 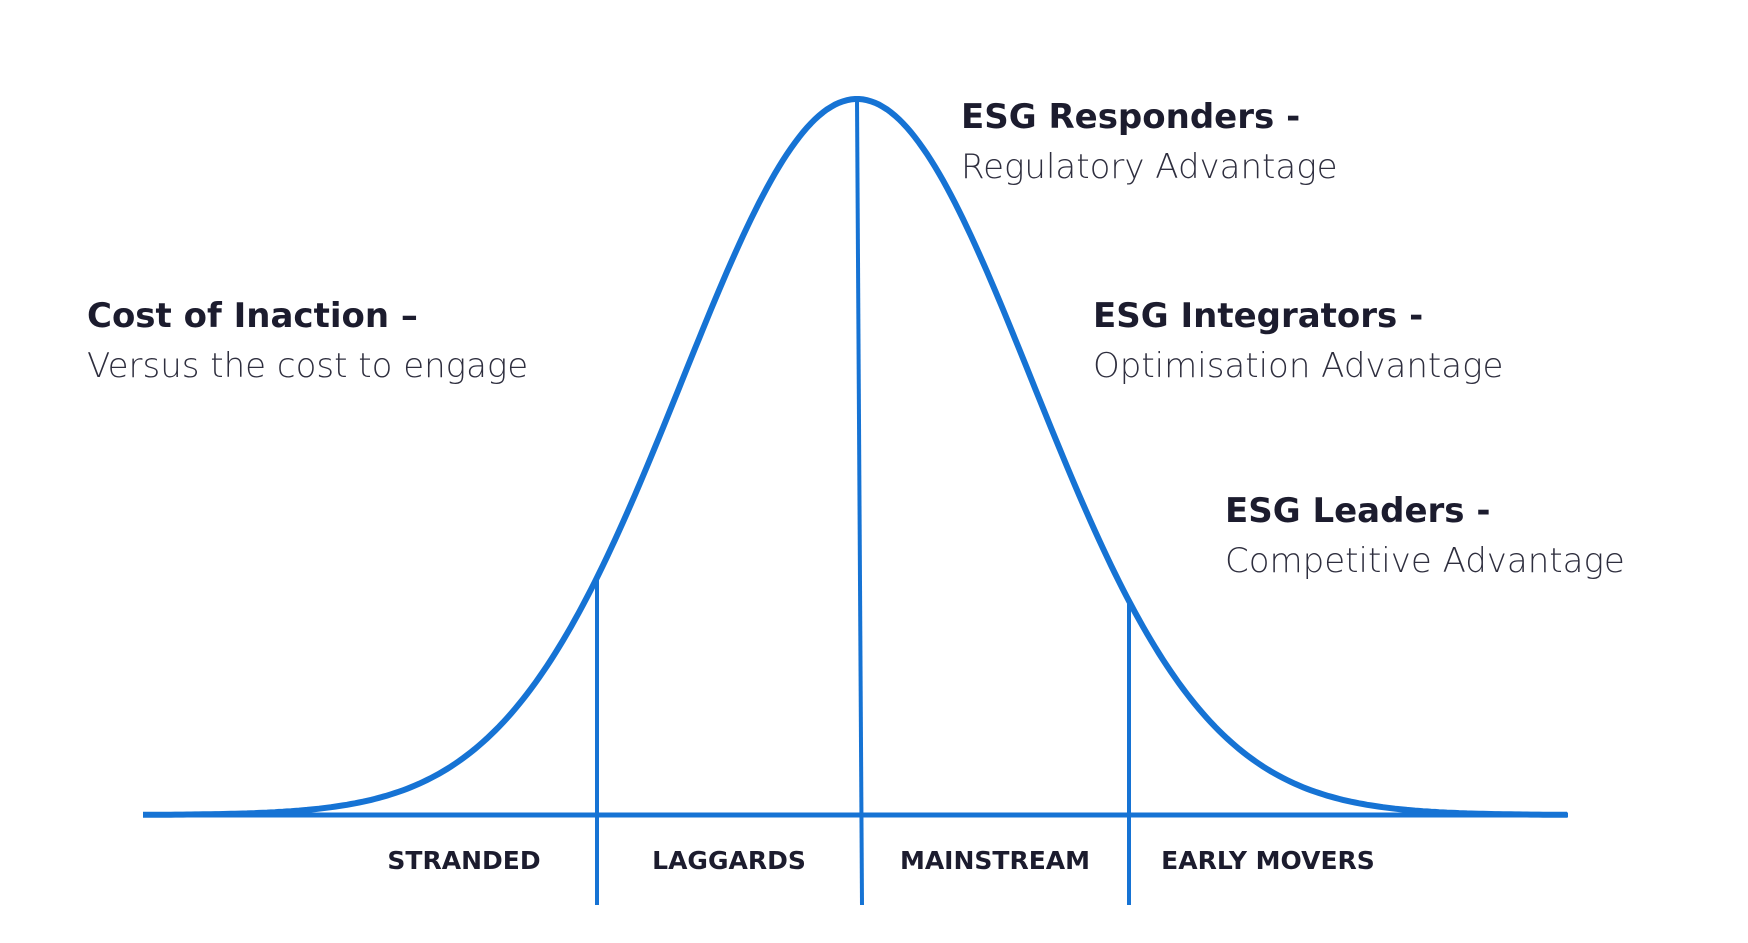 What do you see at coordinates (995, 860) in the screenshot?
I see `segment-label: MAINSTREAM` at bounding box center [995, 860].